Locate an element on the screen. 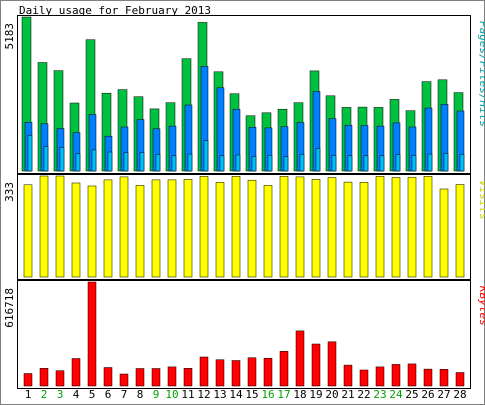 The height and width of the screenshot is (405, 485). y-axis-label: Pages/Files/Hits is located at coordinates (481, 74).